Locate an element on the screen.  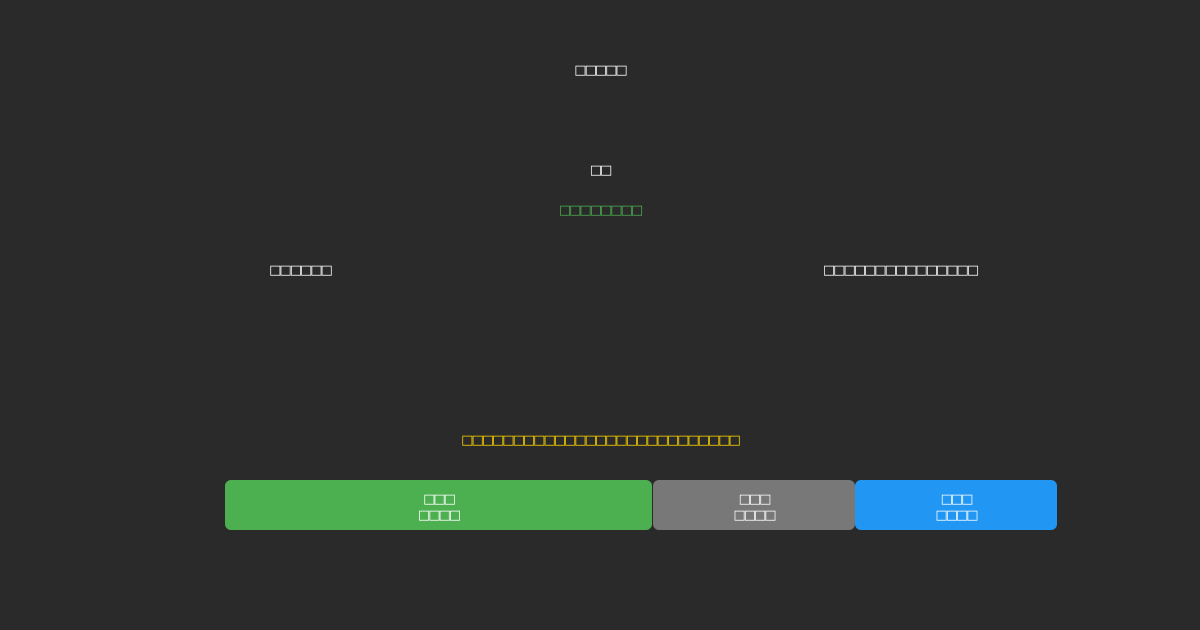
score-text: □□ is located at coordinates (601, 170).